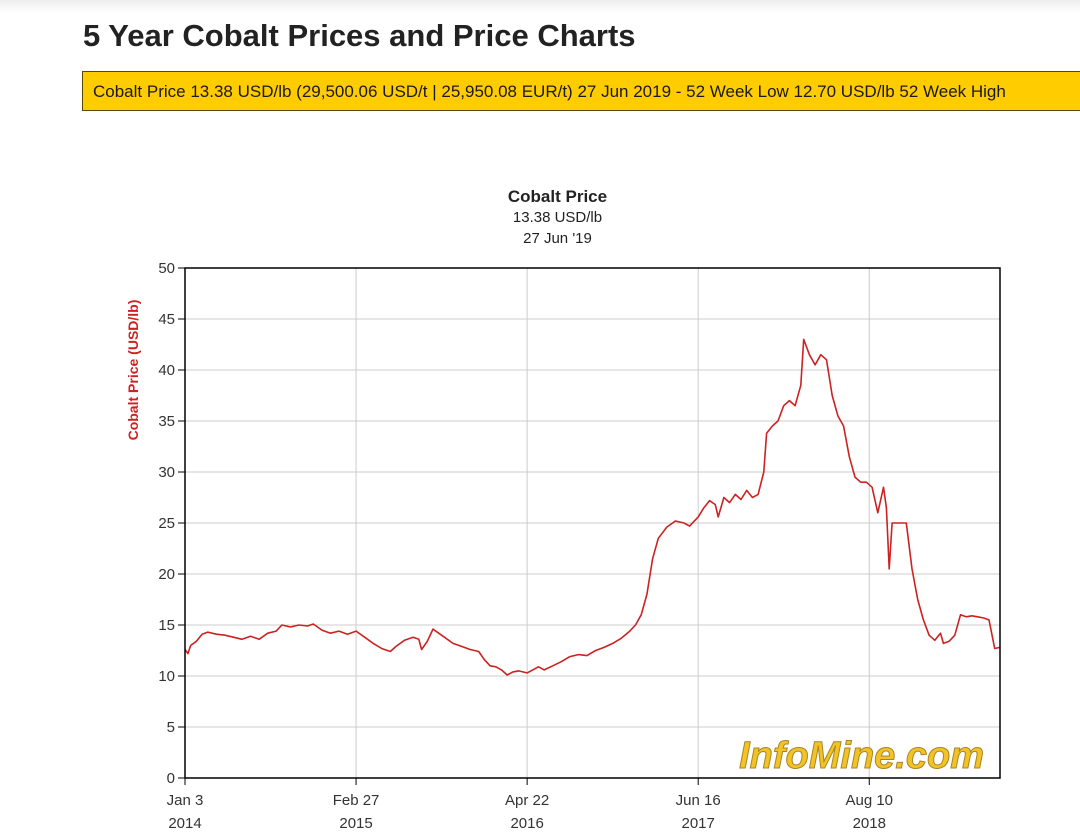  Describe the element at coordinates (869, 800) in the screenshot. I see `x-tick-label: Aug 10` at that location.